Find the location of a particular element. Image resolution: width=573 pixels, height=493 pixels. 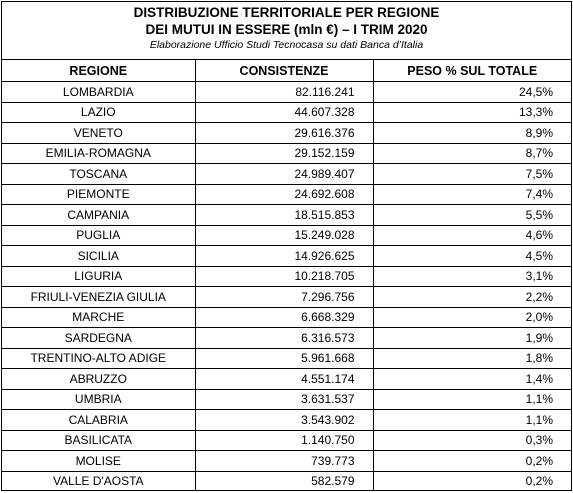

cell-peso: 3,1% is located at coordinates (472, 276).